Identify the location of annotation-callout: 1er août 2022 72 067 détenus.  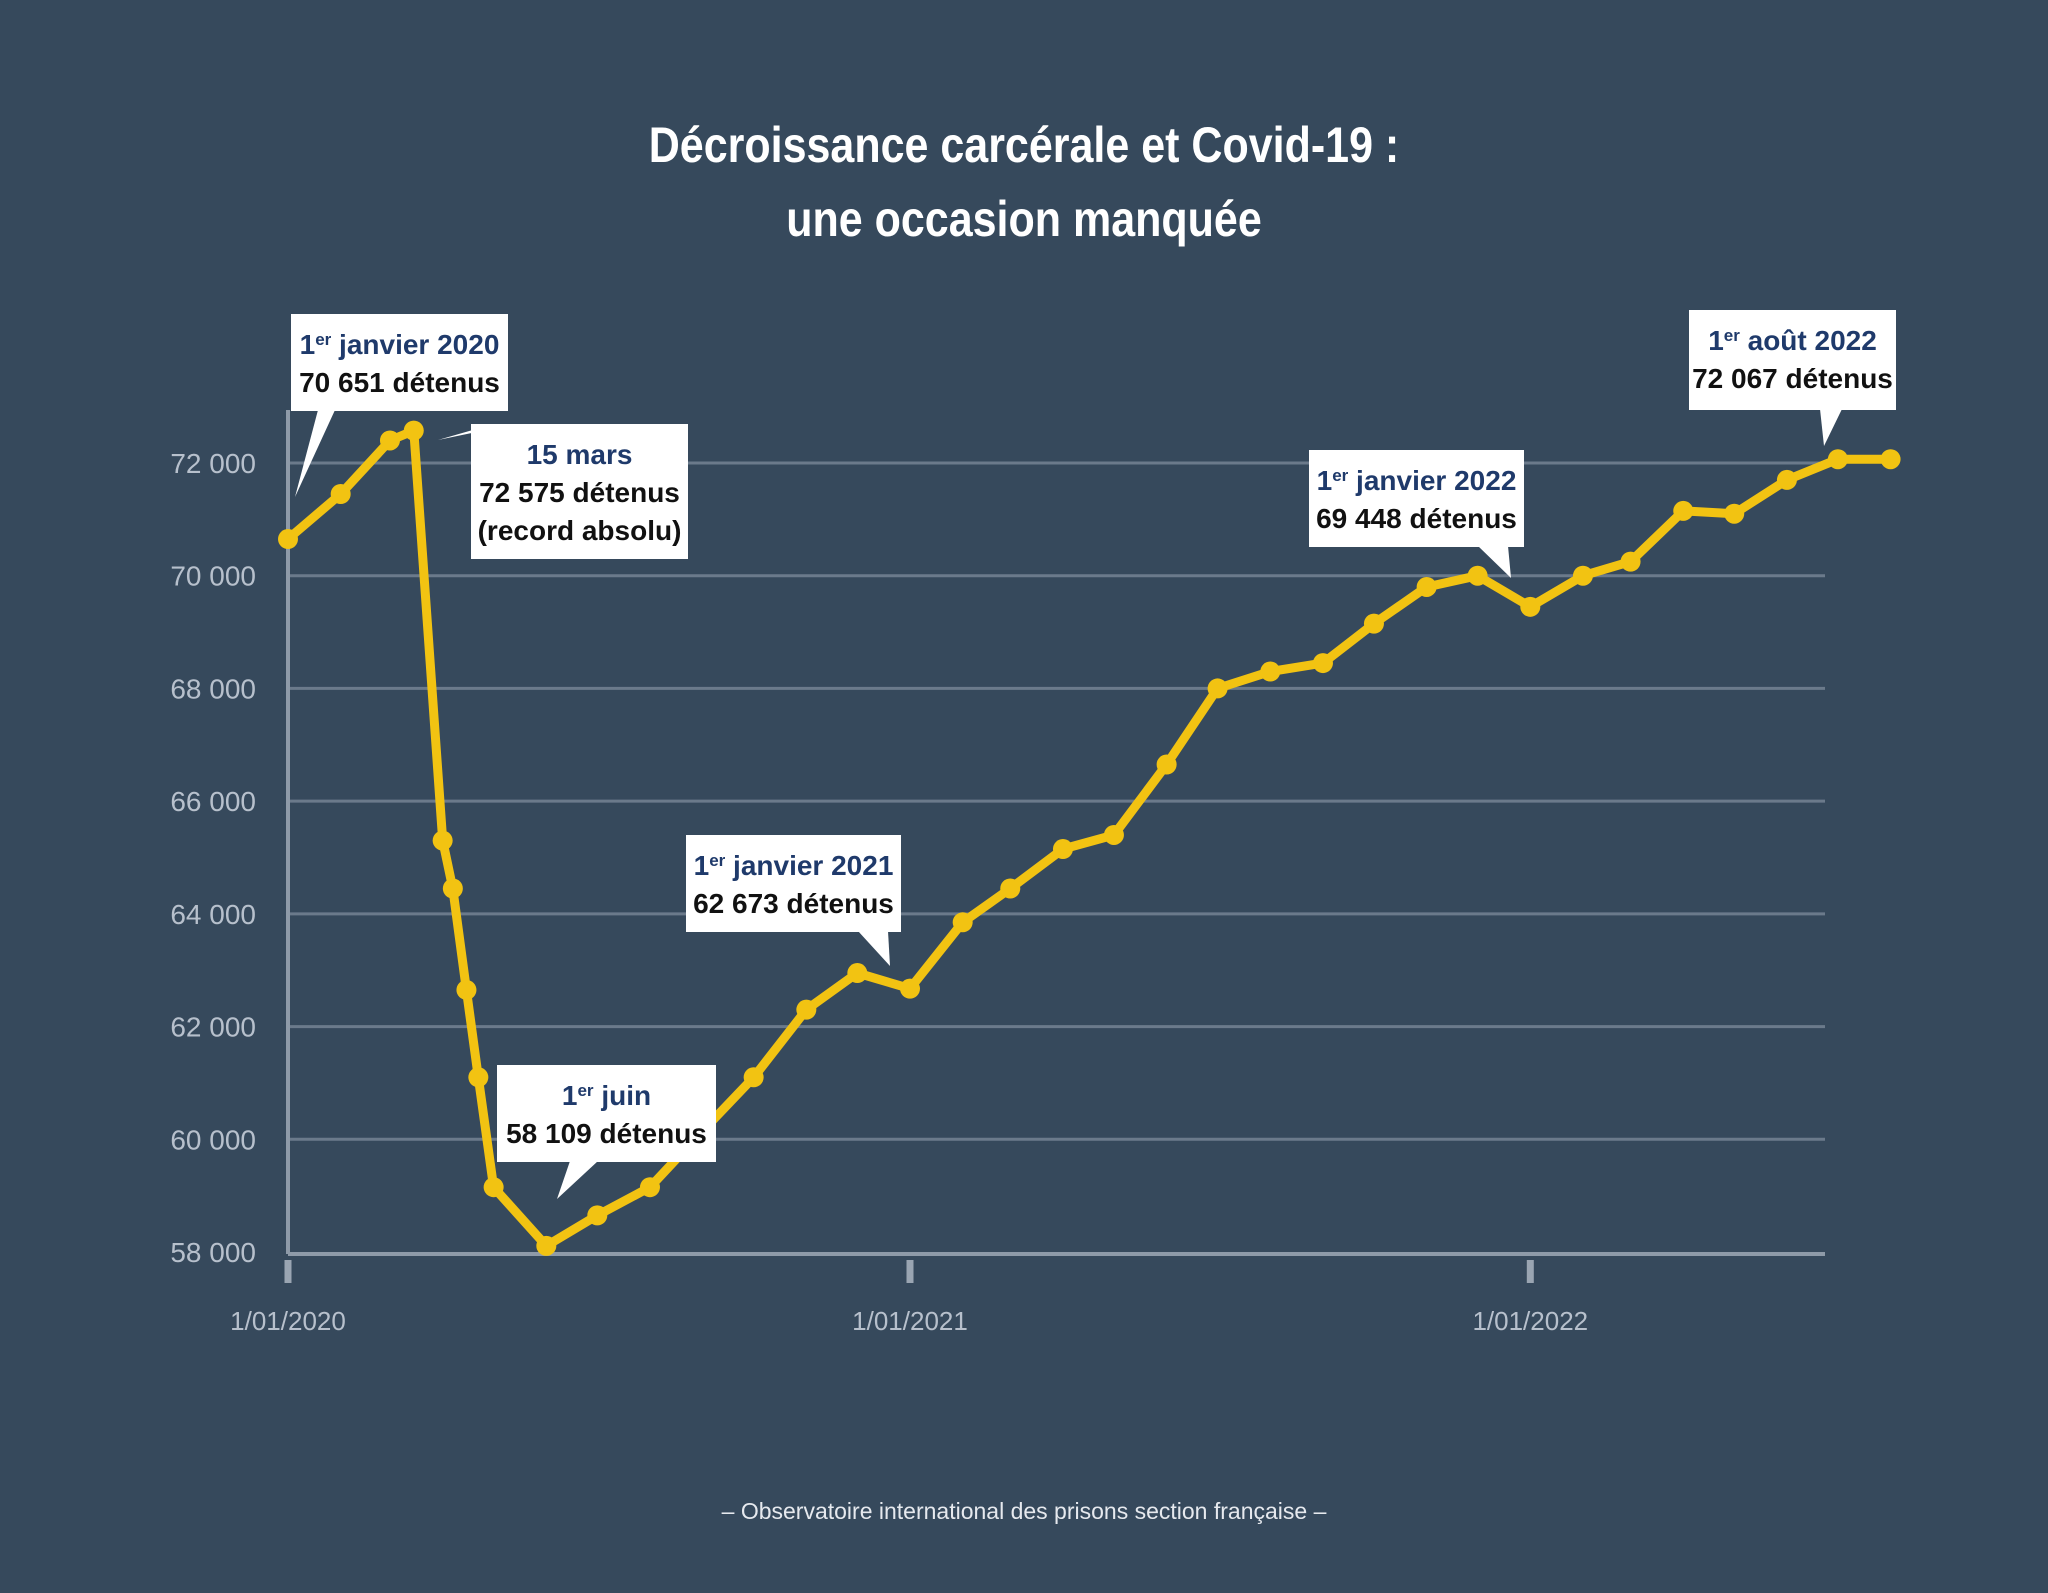
(1792, 378).